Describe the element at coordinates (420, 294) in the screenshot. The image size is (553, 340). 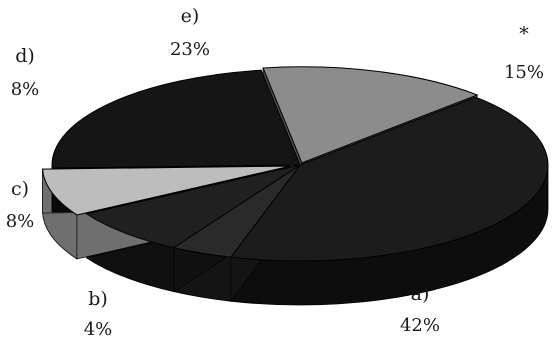
I see `slice-label-1: a)` at that location.